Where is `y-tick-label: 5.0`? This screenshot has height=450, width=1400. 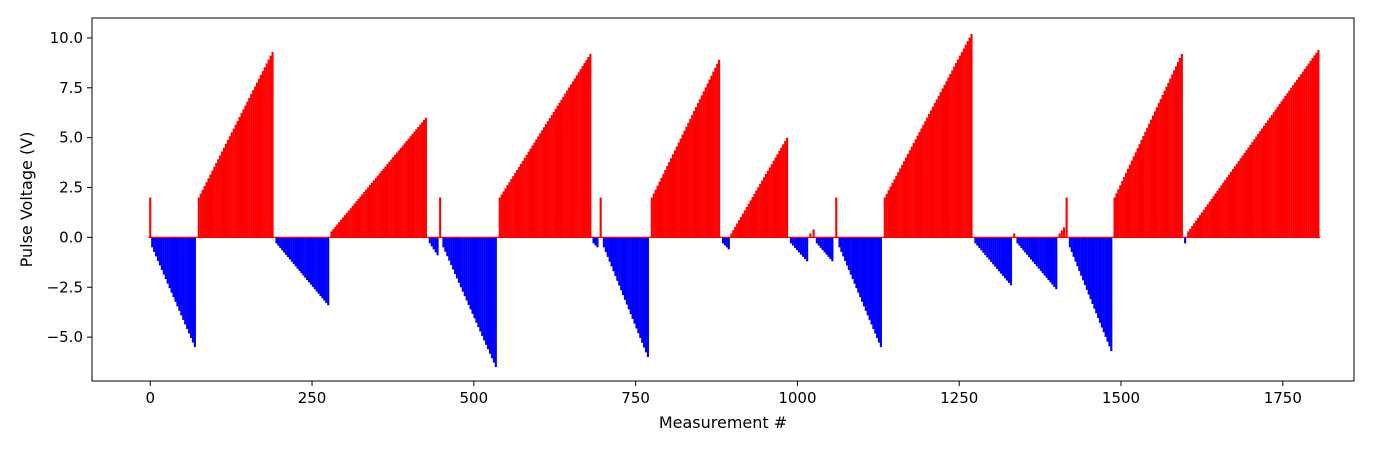
y-tick-label: 5.0 is located at coordinates (71, 138).